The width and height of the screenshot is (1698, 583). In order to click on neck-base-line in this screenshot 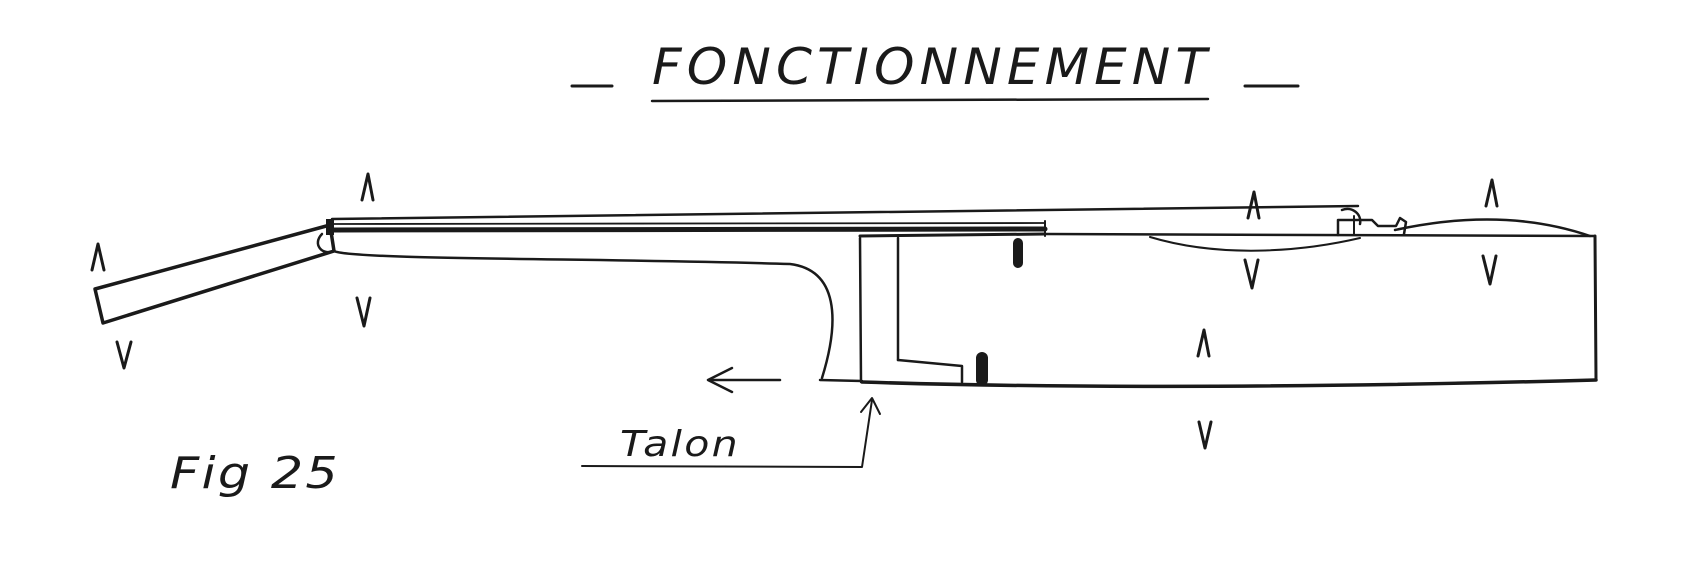, I will do `click(841, 380)`.